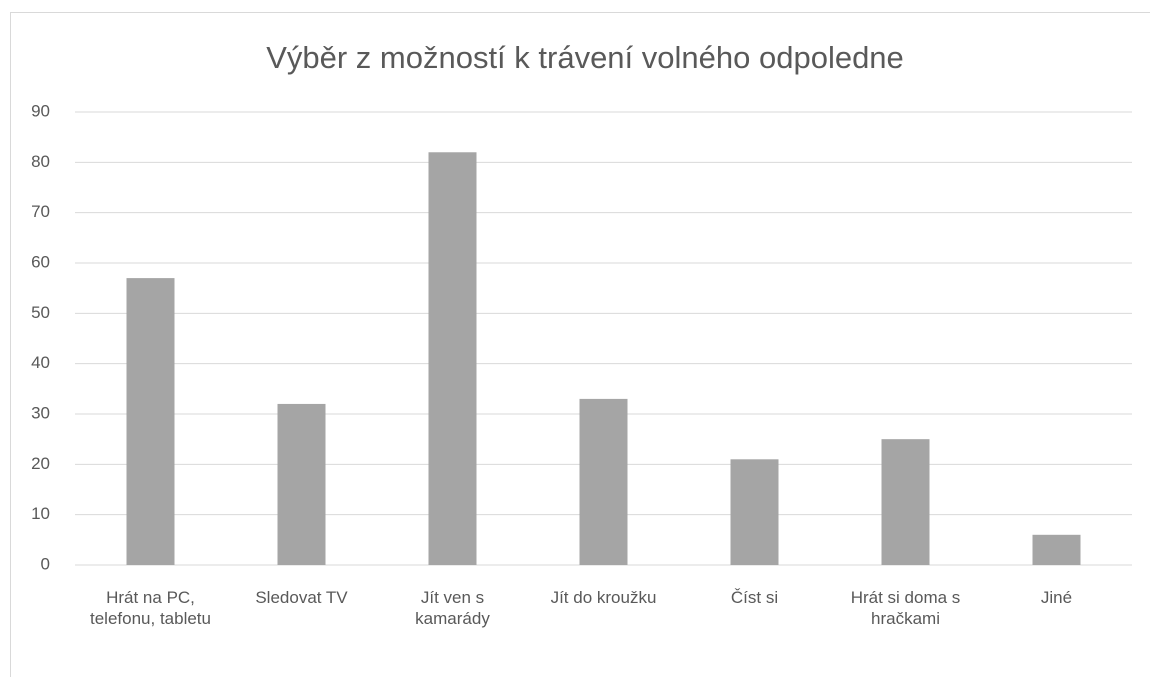  Describe the element at coordinates (45, 563) in the screenshot. I see `y-tick-label: 0` at that location.